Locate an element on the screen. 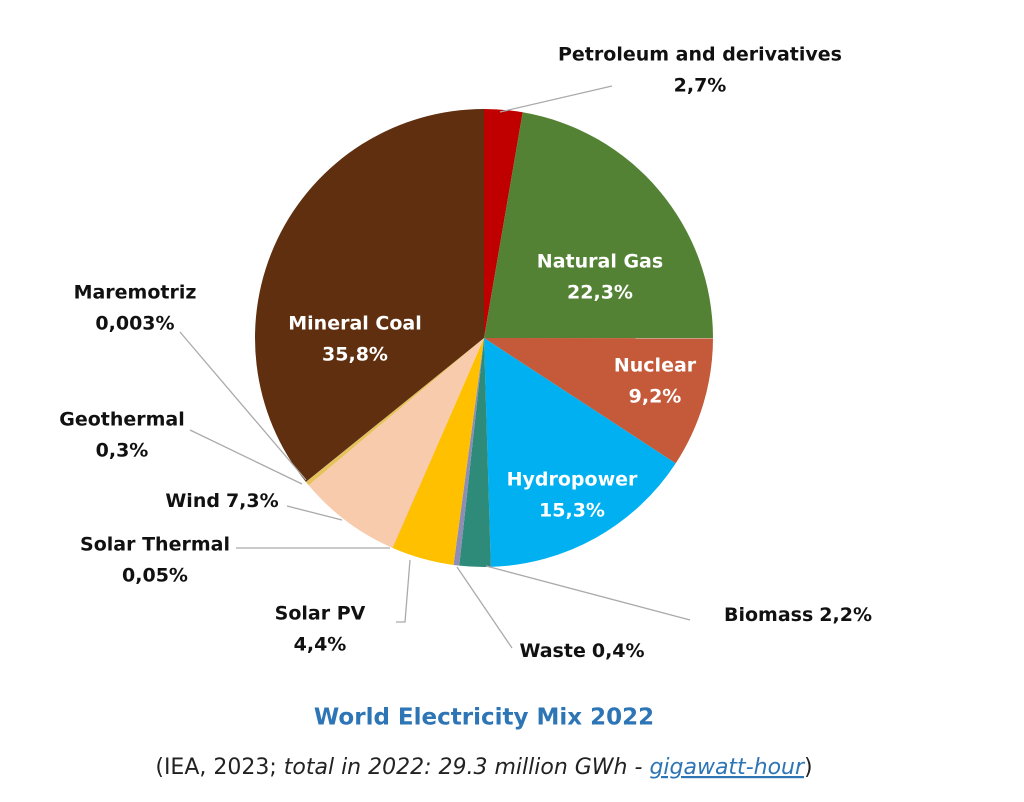 The height and width of the screenshot is (802, 1024). slice-label: Nuclear is located at coordinates (655, 366).